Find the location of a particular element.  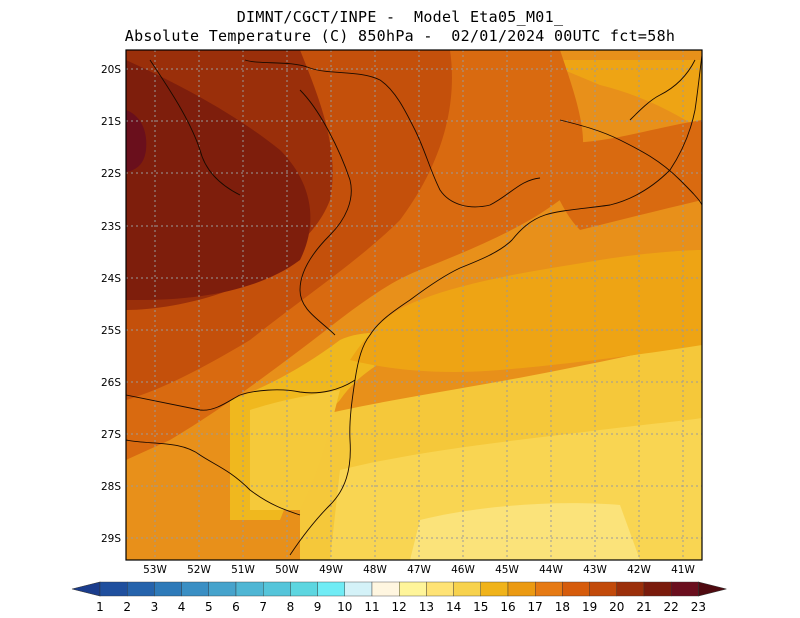

lat-label: 24S is located at coordinates (111, 279).